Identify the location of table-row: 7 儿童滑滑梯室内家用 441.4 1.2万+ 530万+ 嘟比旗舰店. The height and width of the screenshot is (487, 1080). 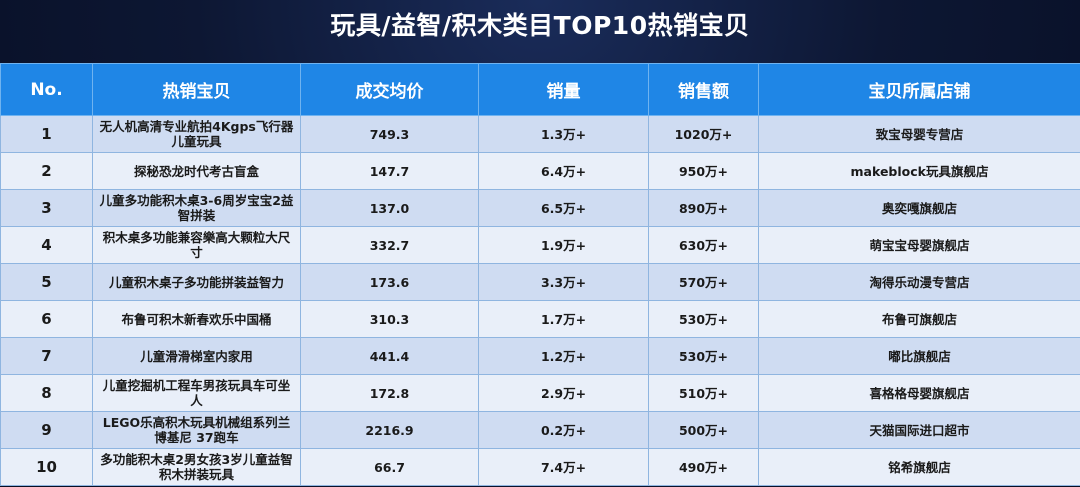
(540, 356).